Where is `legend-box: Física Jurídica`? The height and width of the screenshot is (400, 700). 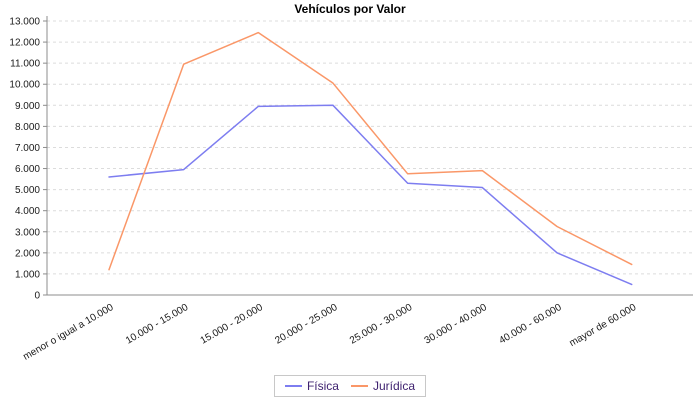
legend-box: Física Jurídica is located at coordinates (350, 386).